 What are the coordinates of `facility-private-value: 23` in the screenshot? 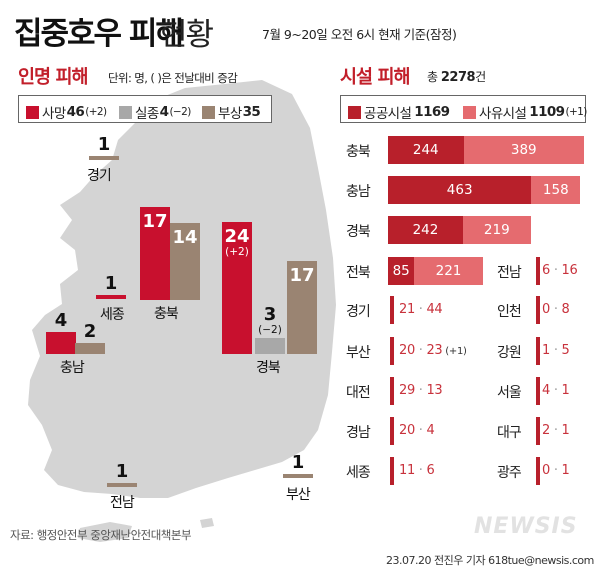 It's located at (434, 350).